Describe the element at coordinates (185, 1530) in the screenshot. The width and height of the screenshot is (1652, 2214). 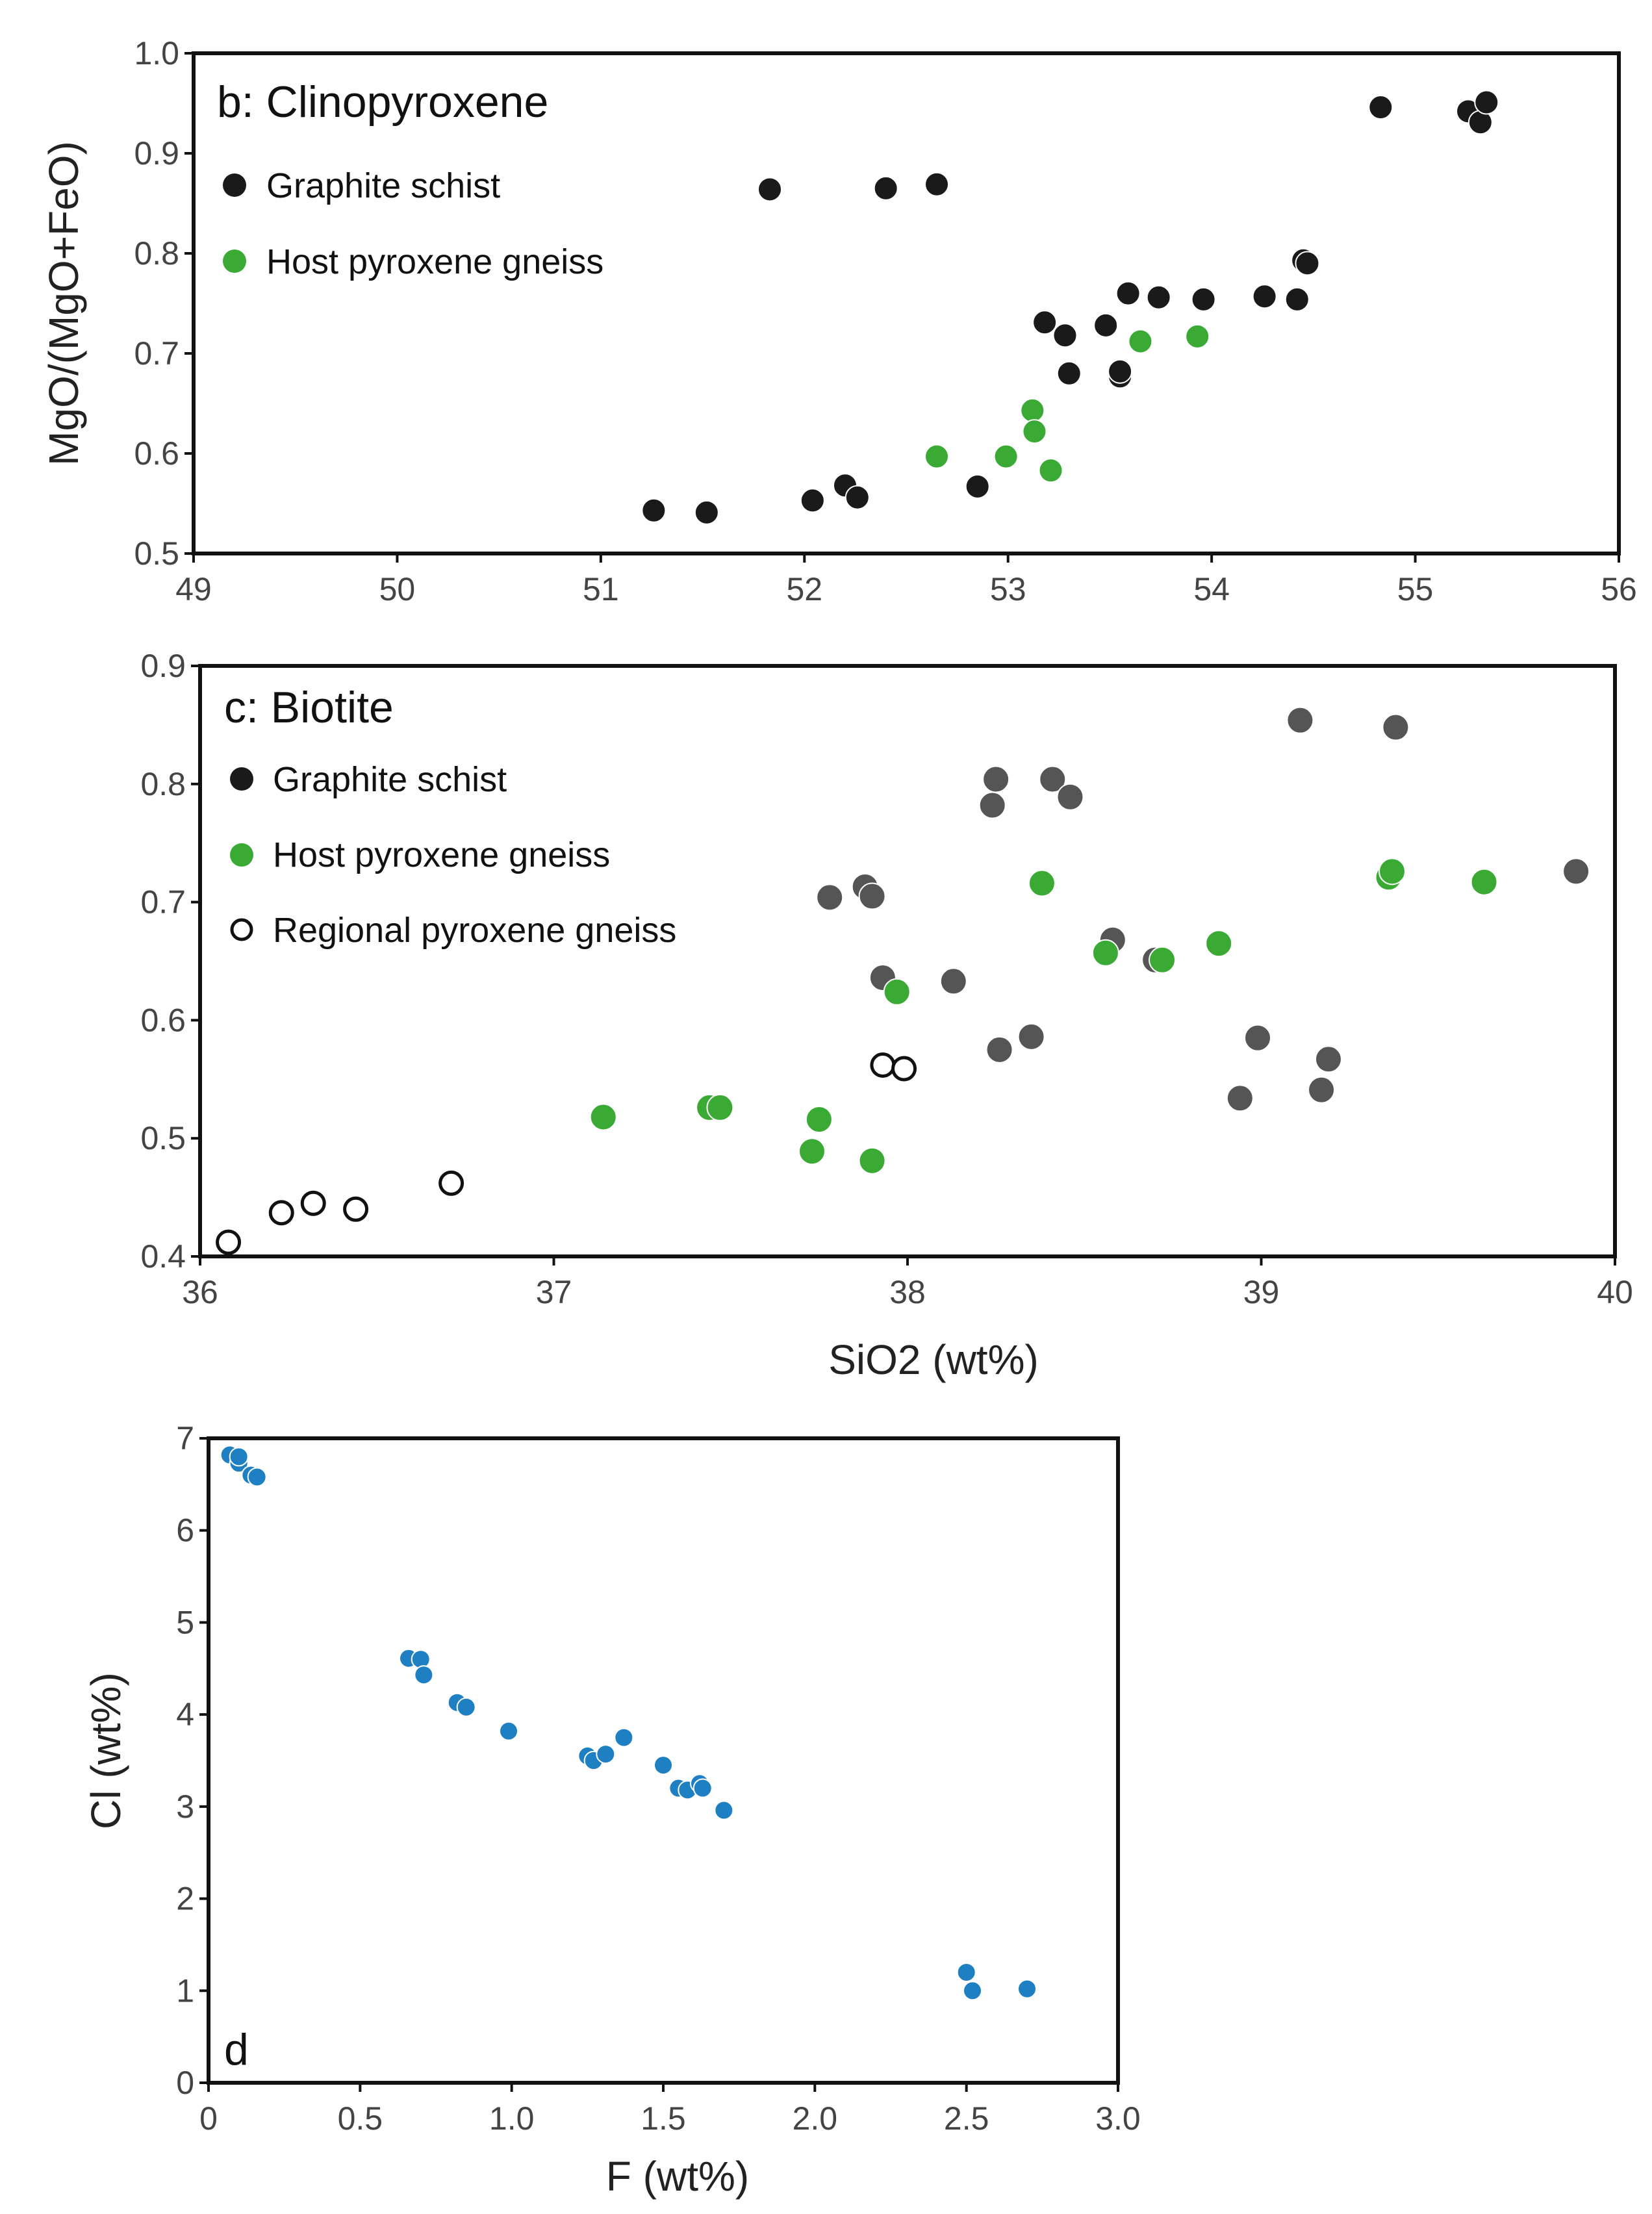
I see `panel-d-y-tick-label: 6` at that location.